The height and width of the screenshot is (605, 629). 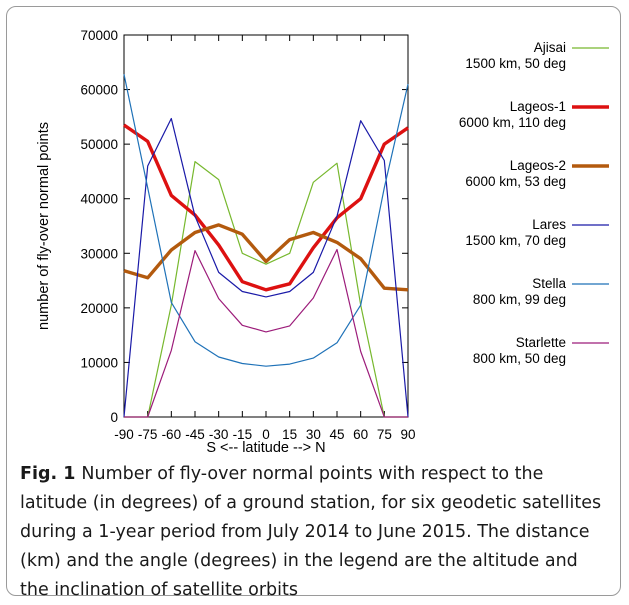 What do you see at coordinates (313, 434) in the screenshot?
I see `x-tick-label: 30` at bounding box center [313, 434].